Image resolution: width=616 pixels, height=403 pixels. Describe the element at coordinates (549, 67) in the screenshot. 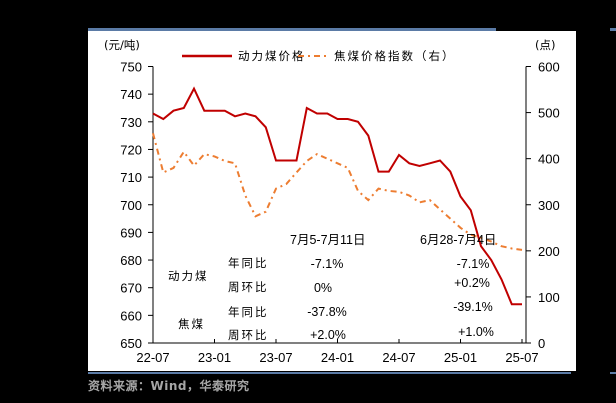

I see `right-tick-label: 600` at that location.